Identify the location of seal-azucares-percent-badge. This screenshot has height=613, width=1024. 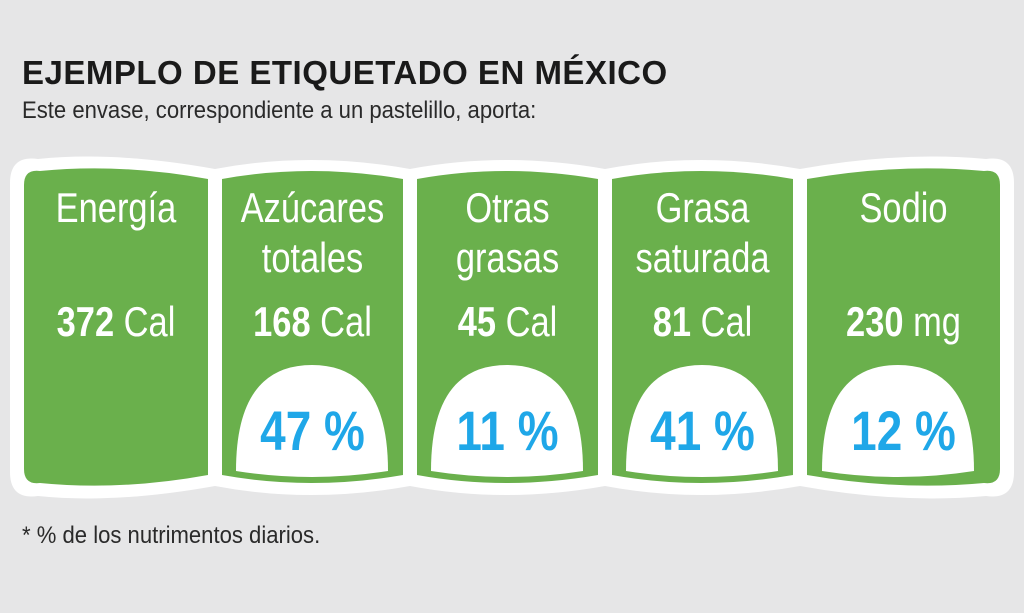
(312, 421).